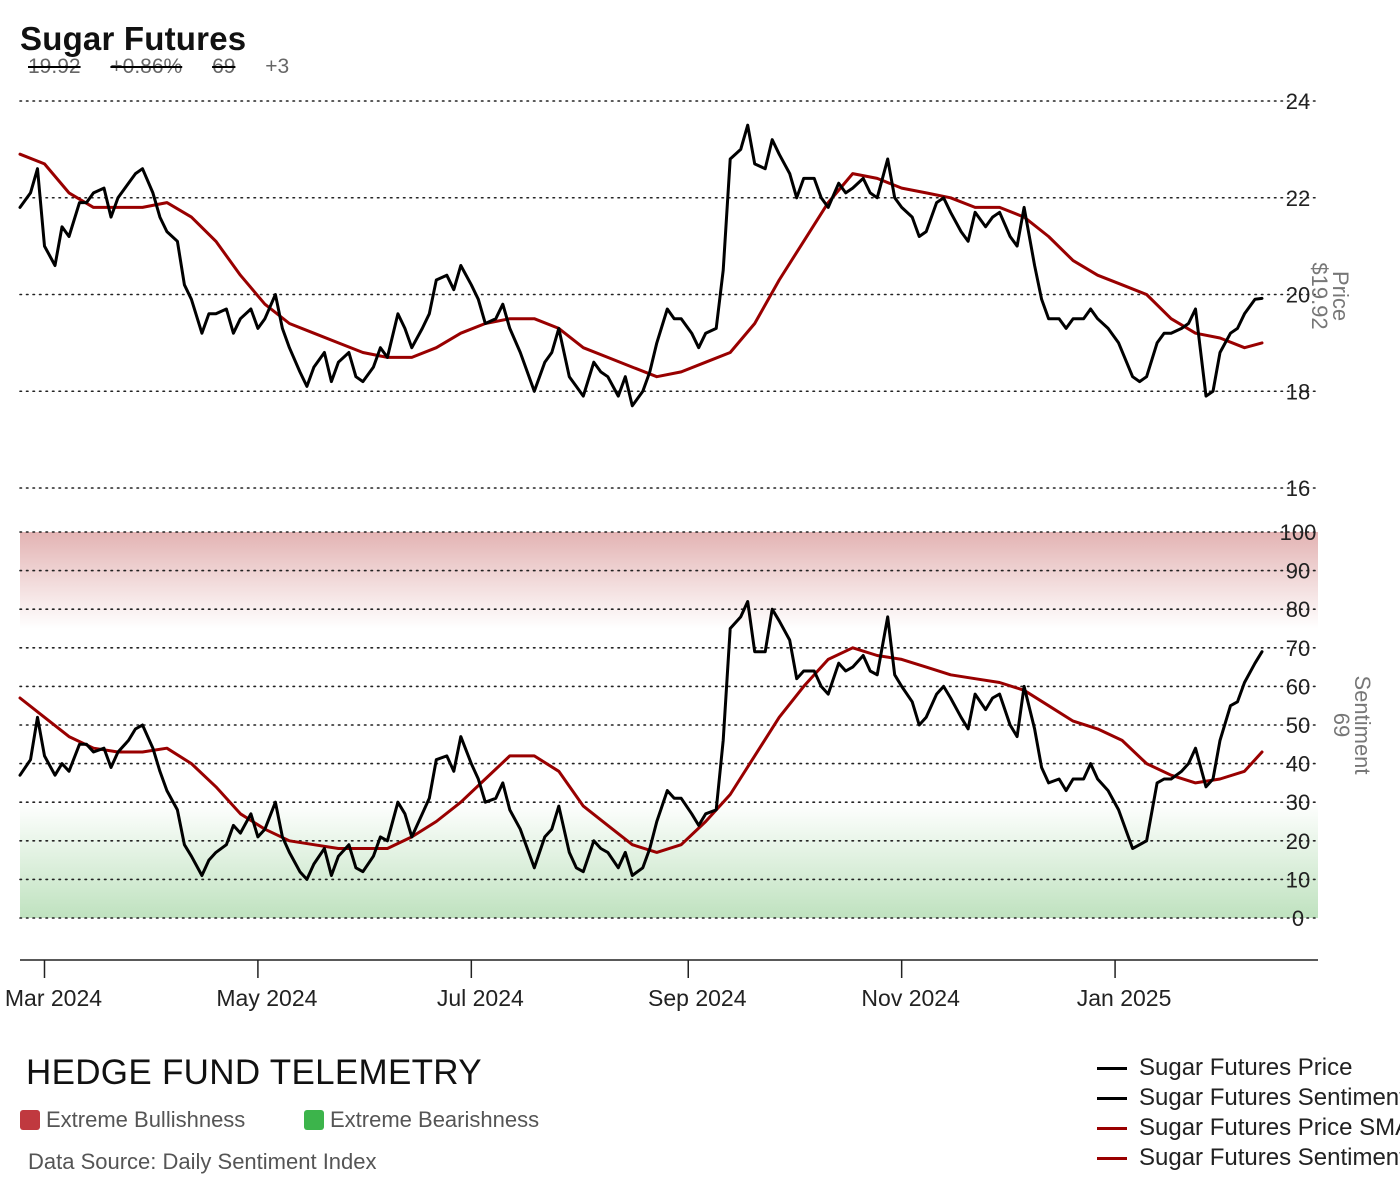 The image size is (1400, 1200). I want to click on legend-line-price-sma, so click(1112, 1128).